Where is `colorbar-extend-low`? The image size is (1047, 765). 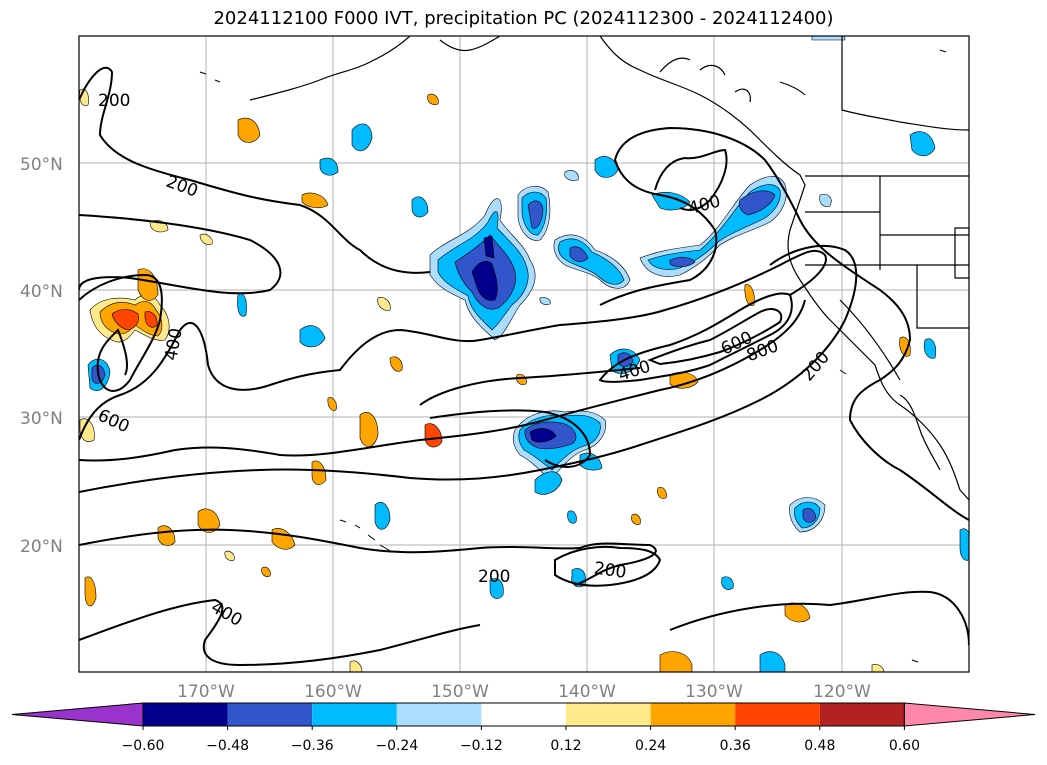 colorbar-extend-low is located at coordinates (77, 714).